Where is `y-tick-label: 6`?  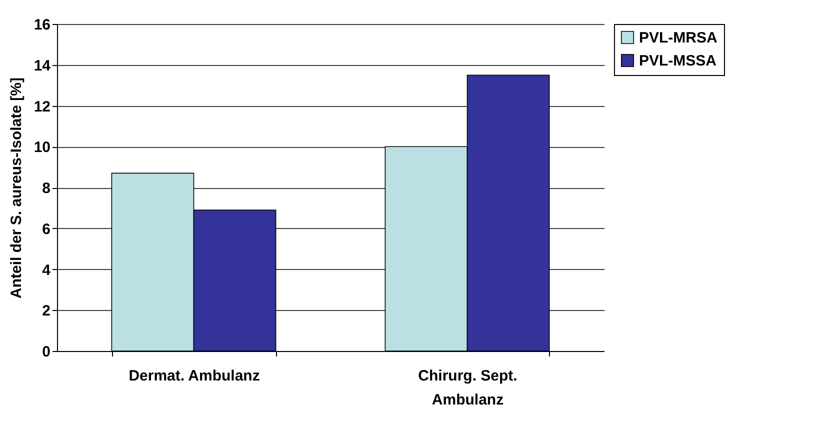
y-tick-label: 6 is located at coordinates (46, 229).